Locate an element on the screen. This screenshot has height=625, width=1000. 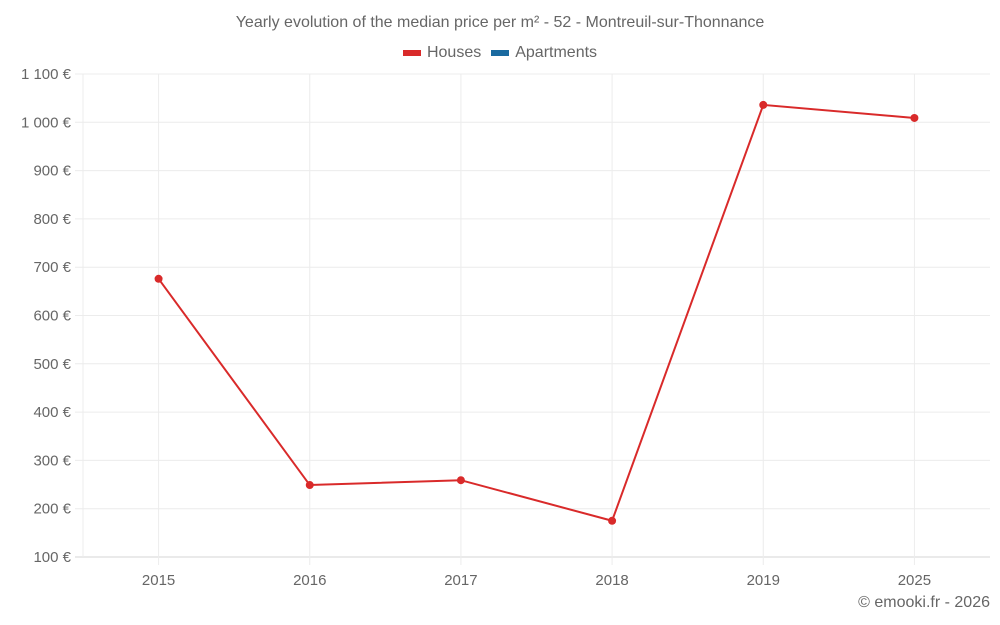
legend-label-houses: Houses is located at coordinates (454, 52).